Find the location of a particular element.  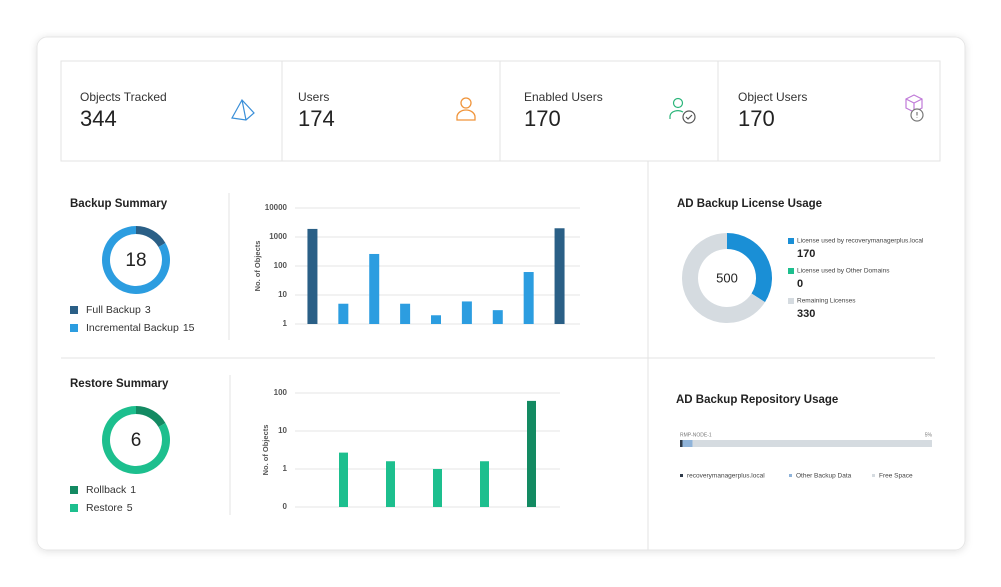

stat-value: 174 is located at coordinates (316, 118).